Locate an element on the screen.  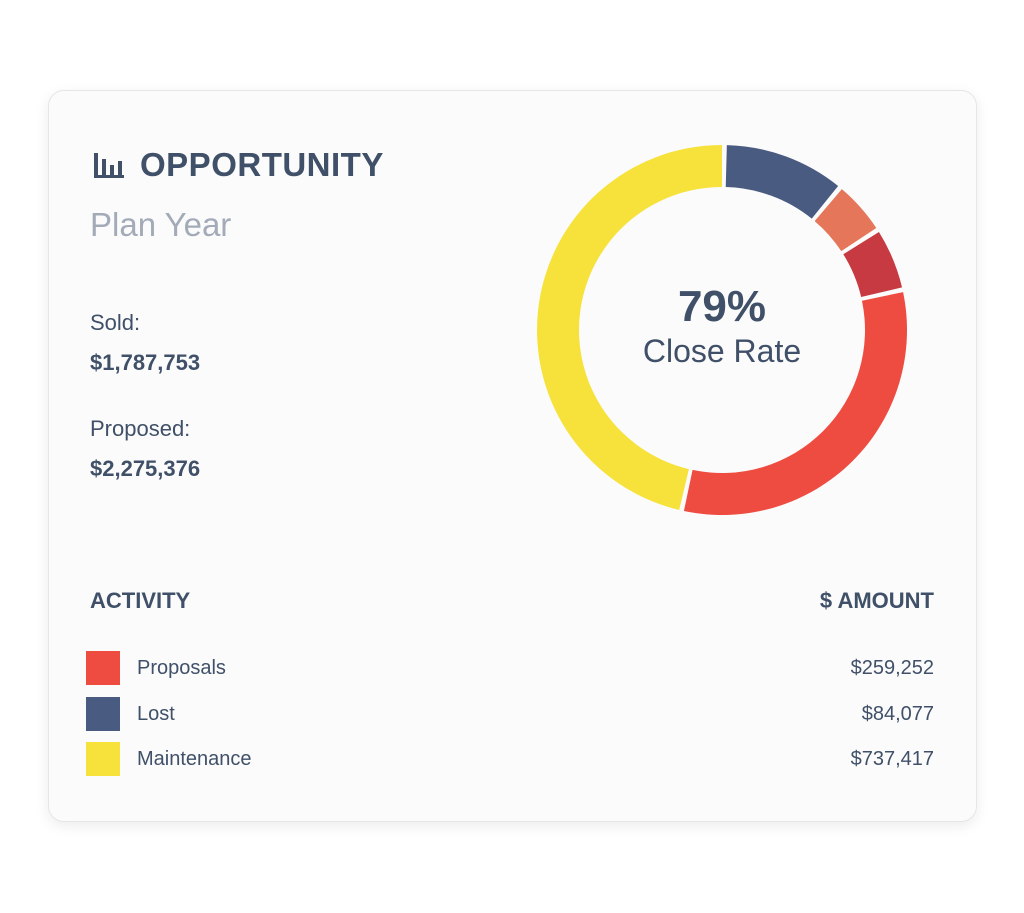
close-rate-donut-chart is located at coordinates (722, 329).